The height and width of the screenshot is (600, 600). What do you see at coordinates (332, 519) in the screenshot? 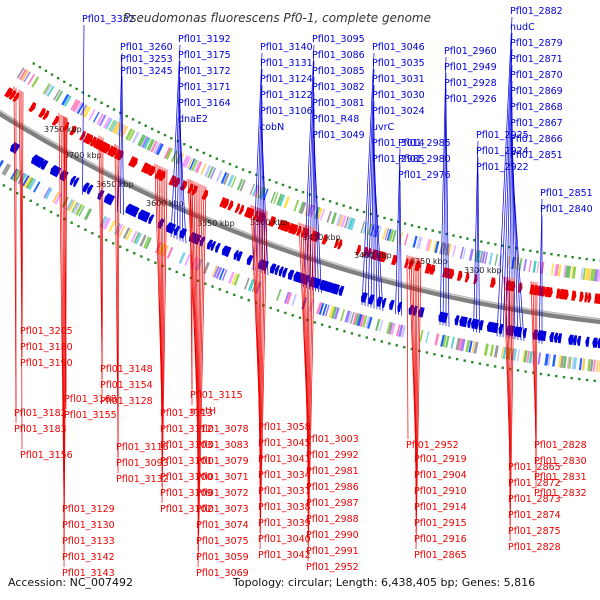
I see `reverse-gene-label: Pfl01_2988` at bounding box center [332, 519].